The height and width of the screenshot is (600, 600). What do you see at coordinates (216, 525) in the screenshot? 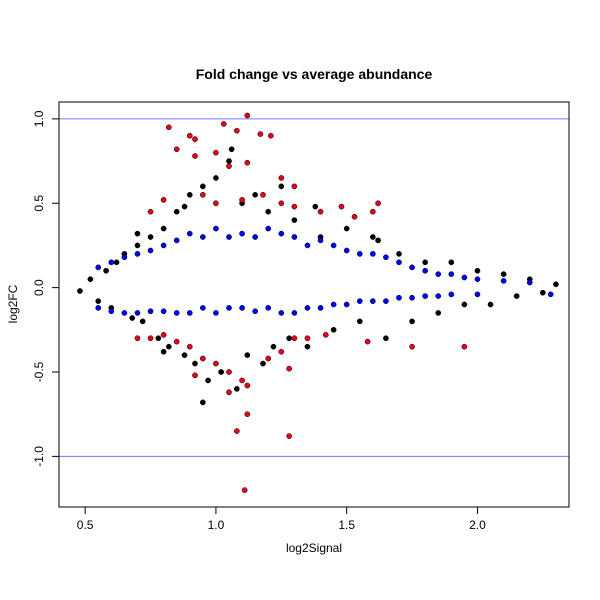
I see `x-tick-label: 1.0` at bounding box center [216, 525].